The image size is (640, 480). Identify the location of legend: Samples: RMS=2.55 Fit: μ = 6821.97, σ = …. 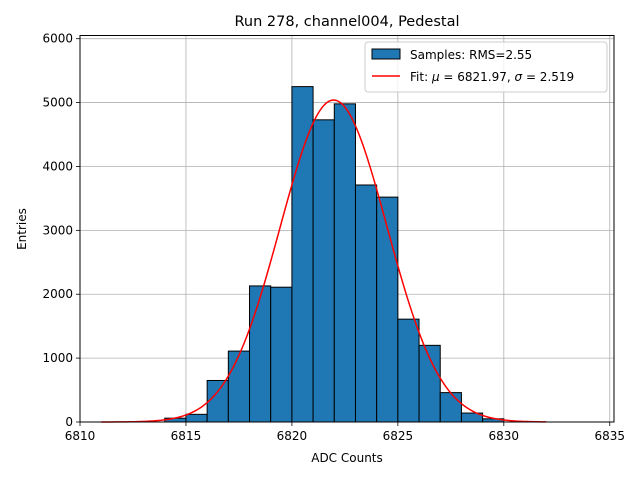
(486, 67).